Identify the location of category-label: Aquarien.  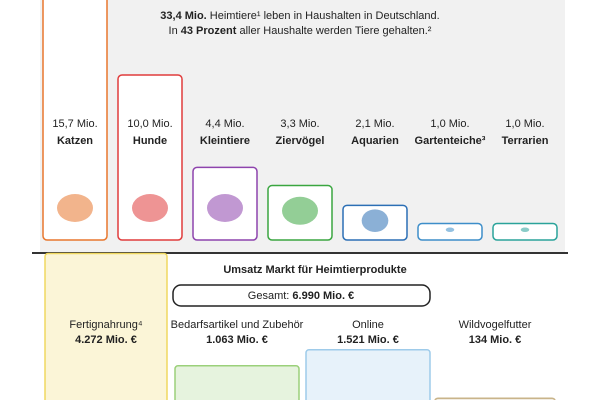
(375, 141).